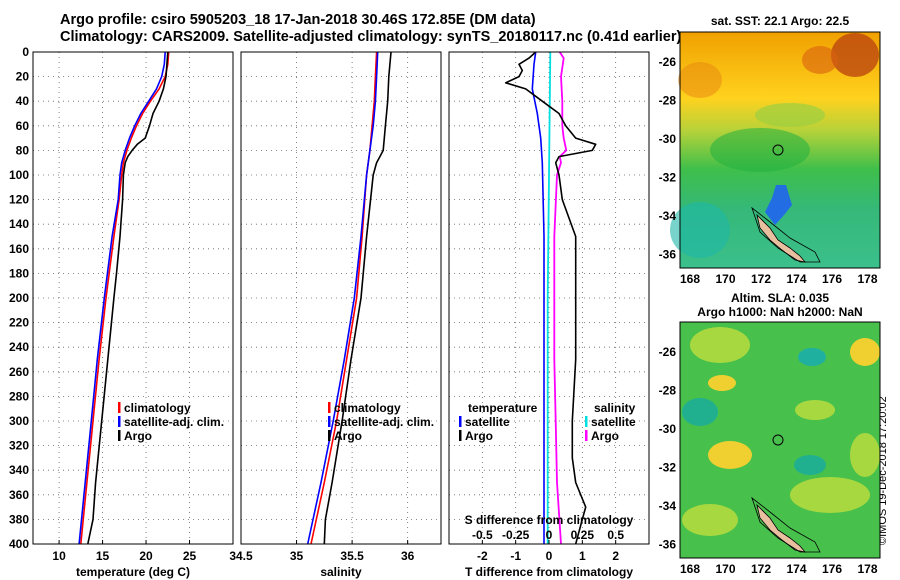 This screenshot has height=580, width=900. Describe the element at coordinates (549, 572) in the screenshot. I see `x-axis-label: T difference from climatology` at that location.